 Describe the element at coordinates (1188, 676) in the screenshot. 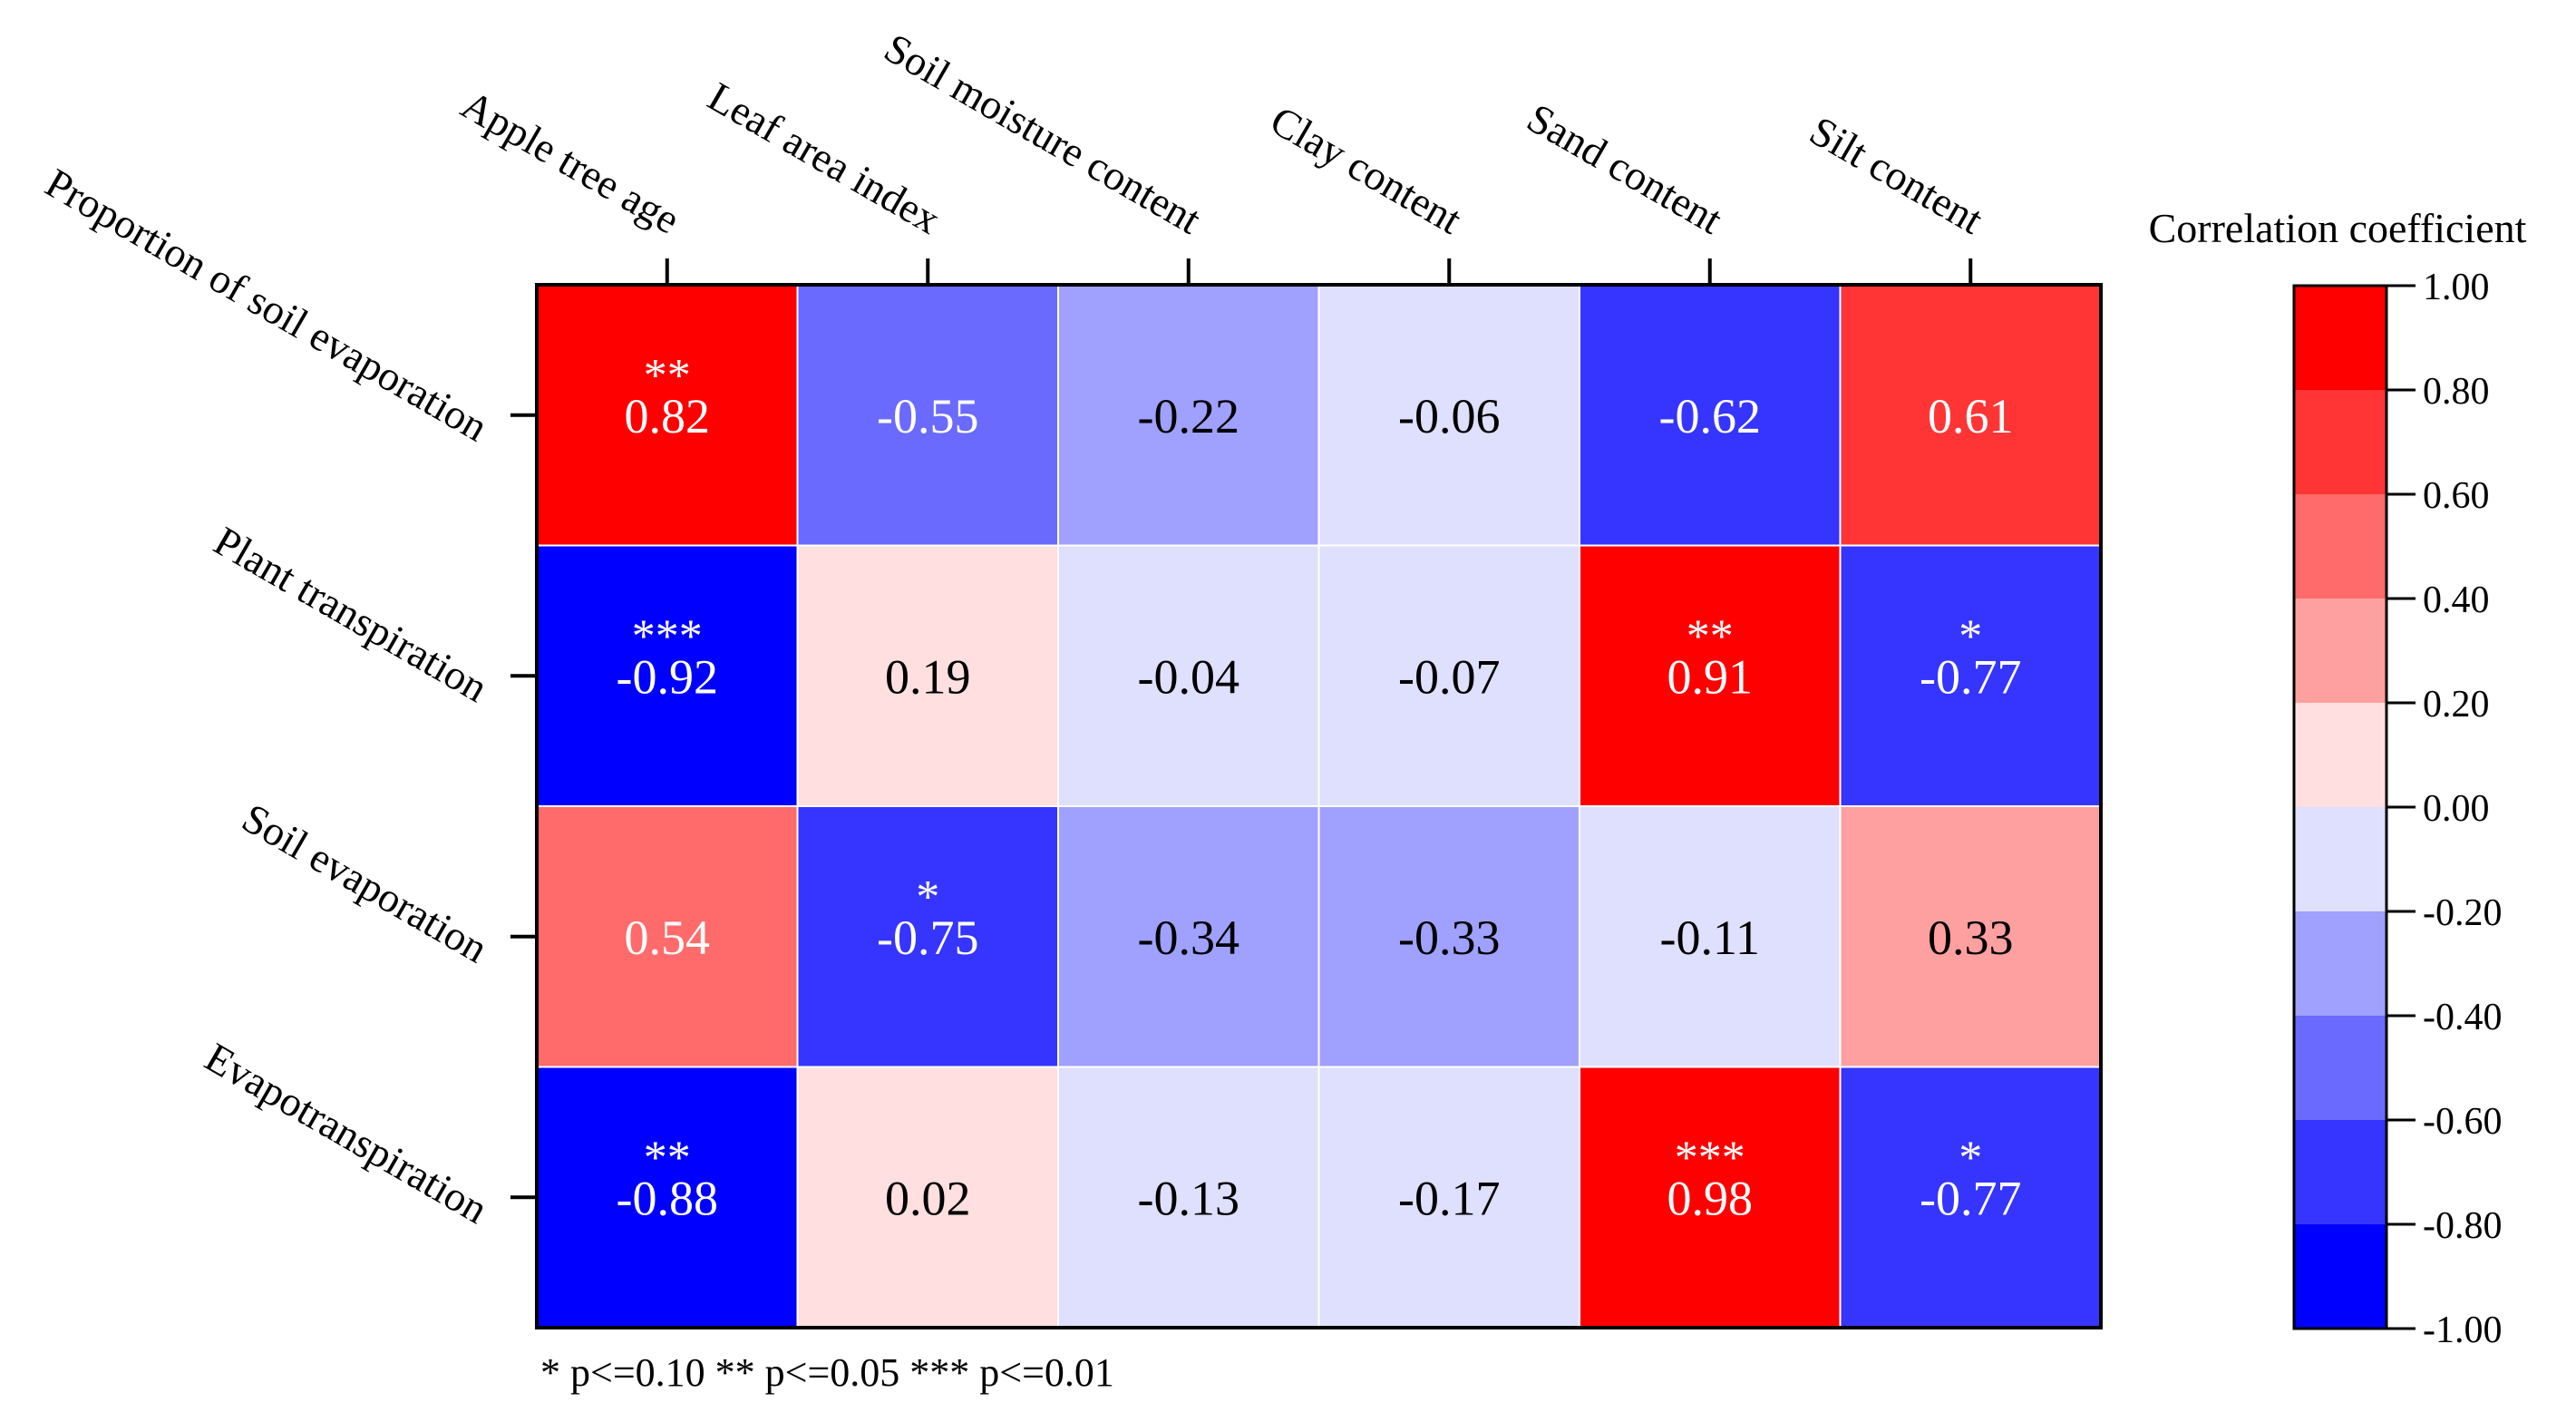

I see `data-label: -0.04` at that location.